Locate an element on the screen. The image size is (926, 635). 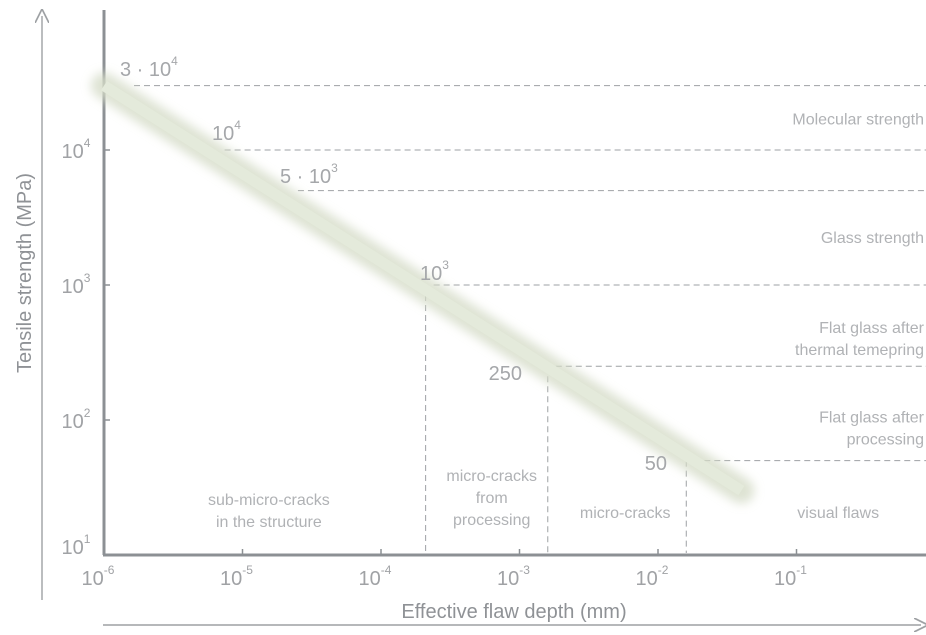
x-tick-label-1-base: 10 is located at coordinates (231, 579).